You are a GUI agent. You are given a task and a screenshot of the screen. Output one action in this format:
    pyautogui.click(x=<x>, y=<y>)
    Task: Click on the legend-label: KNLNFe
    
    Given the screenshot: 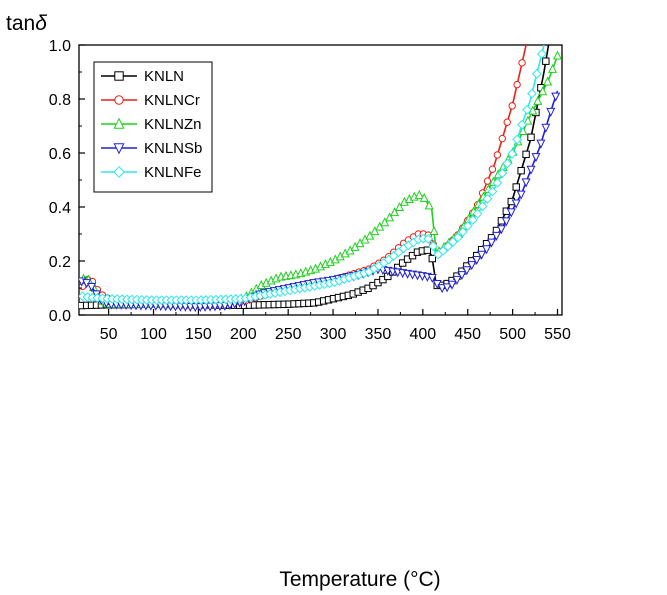 What is the action you would take?
    pyautogui.click(x=173, y=172)
    